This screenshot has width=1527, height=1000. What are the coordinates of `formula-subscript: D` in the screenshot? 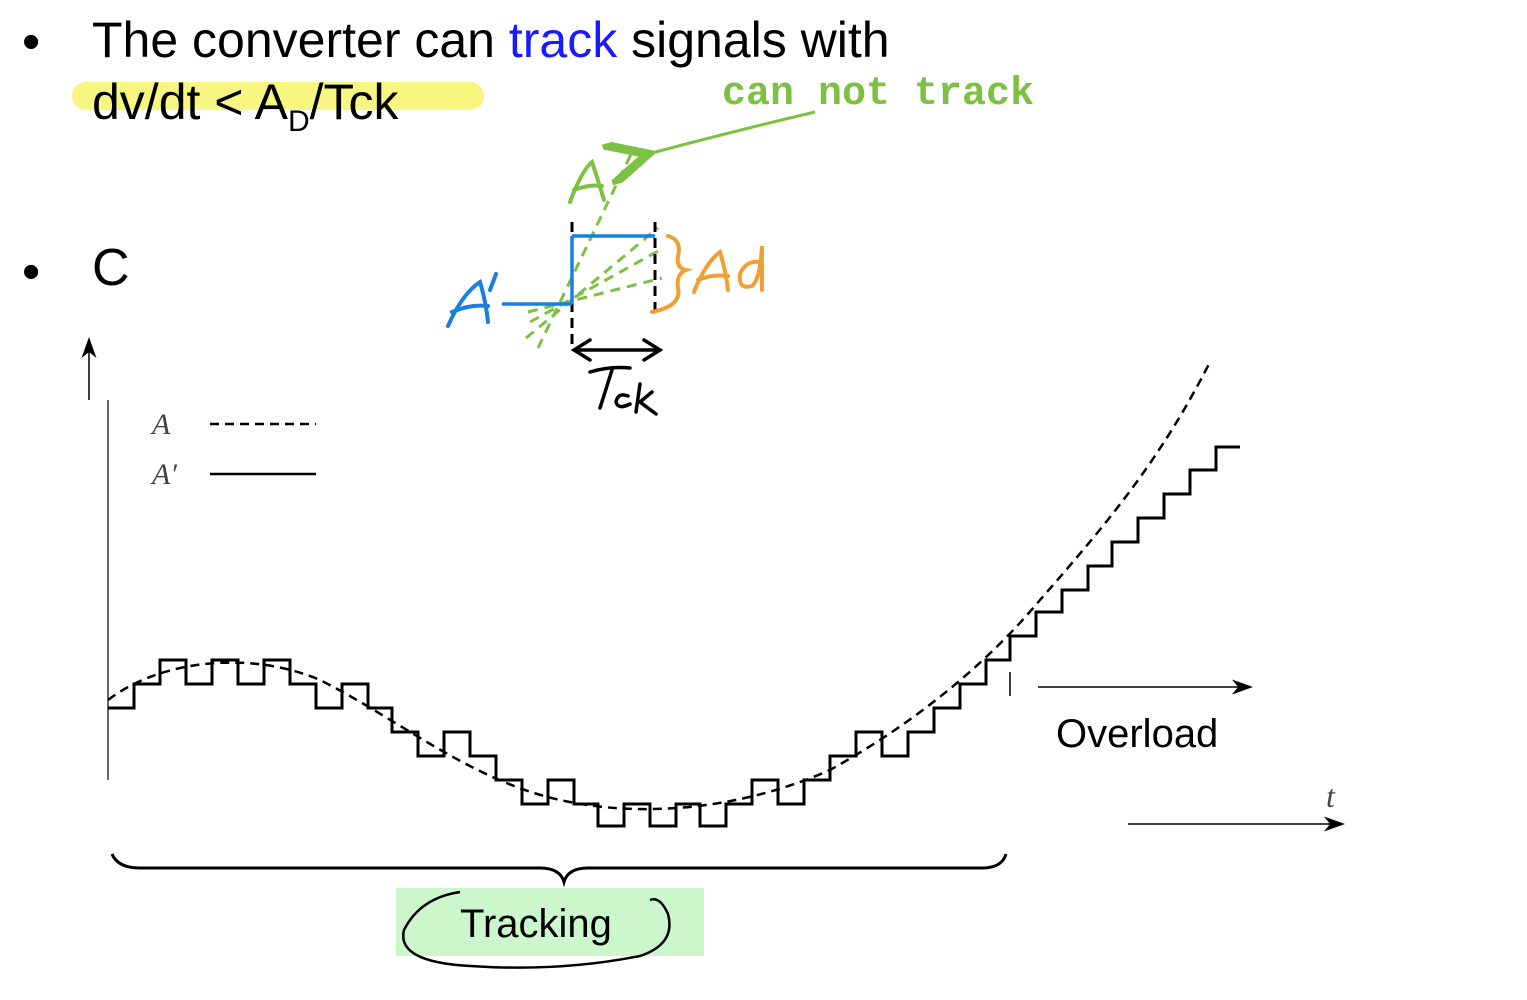 It's located at (298, 121).